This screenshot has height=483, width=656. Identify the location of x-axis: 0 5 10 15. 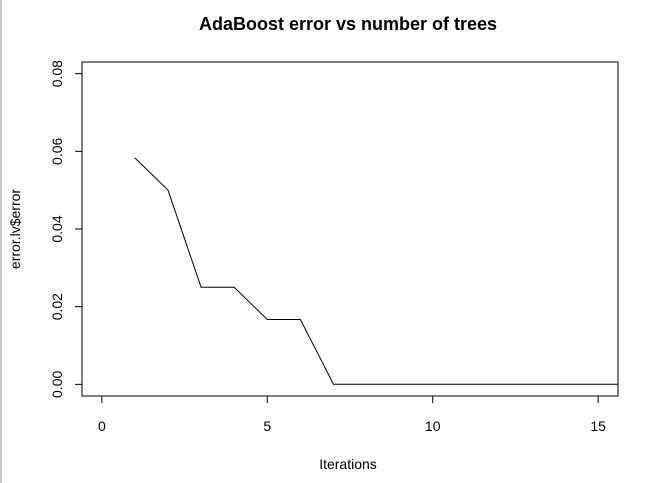
(352, 414).